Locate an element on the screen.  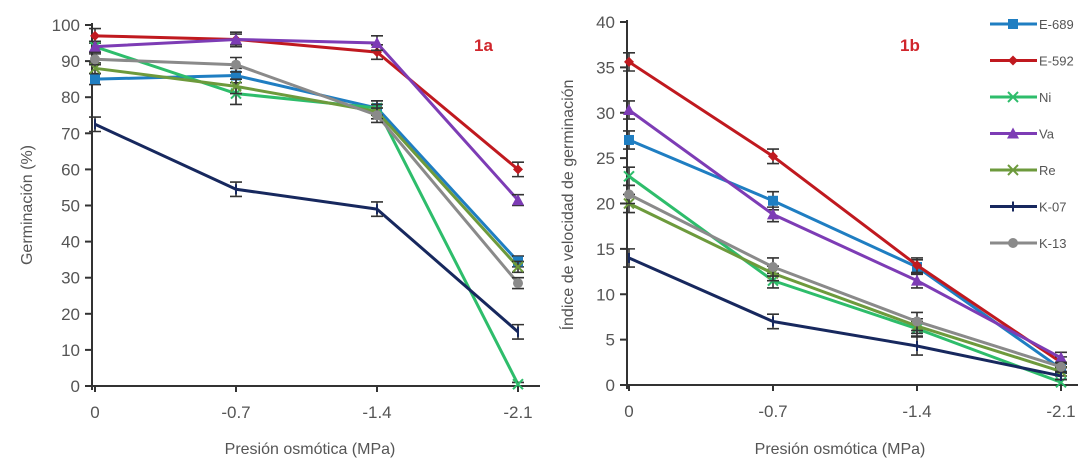
x-axis-title-1b: Presión osmótica (MPa) is located at coordinates (840, 449).